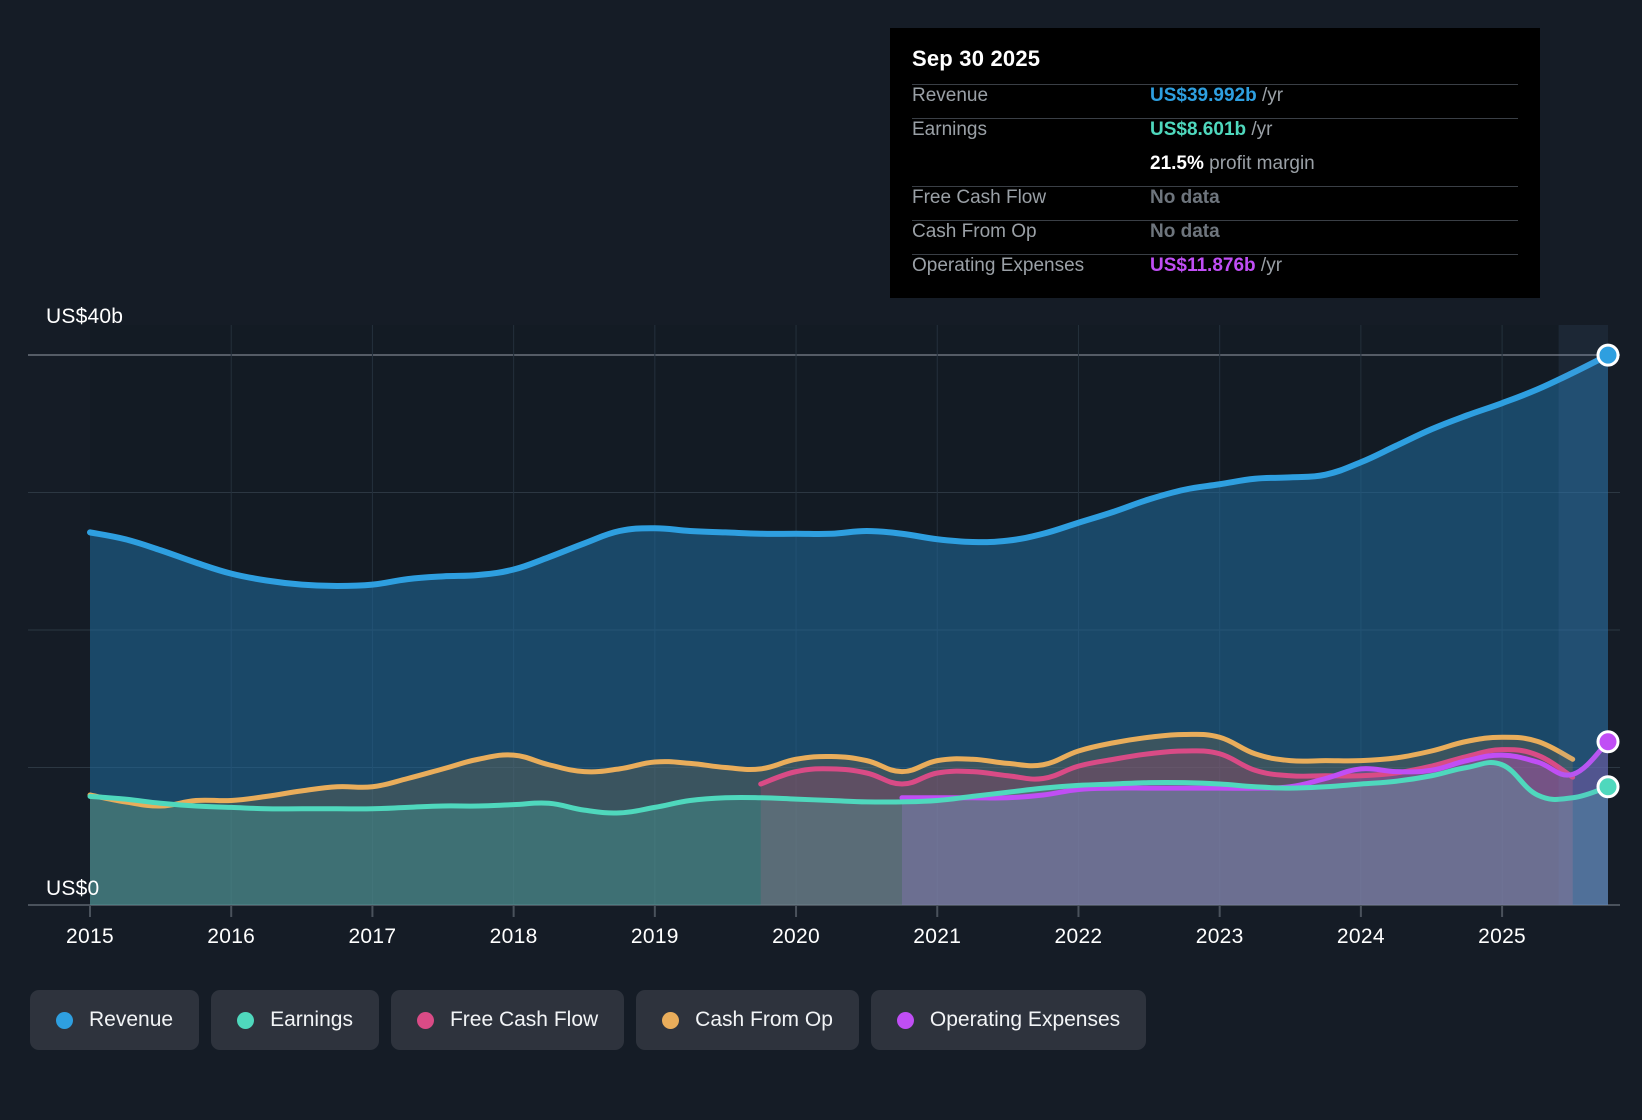 The height and width of the screenshot is (1120, 1642). What do you see at coordinates (1254, 823) in the screenshot?
I see `area-operating-expenses` at bounding box center [1254, 823].